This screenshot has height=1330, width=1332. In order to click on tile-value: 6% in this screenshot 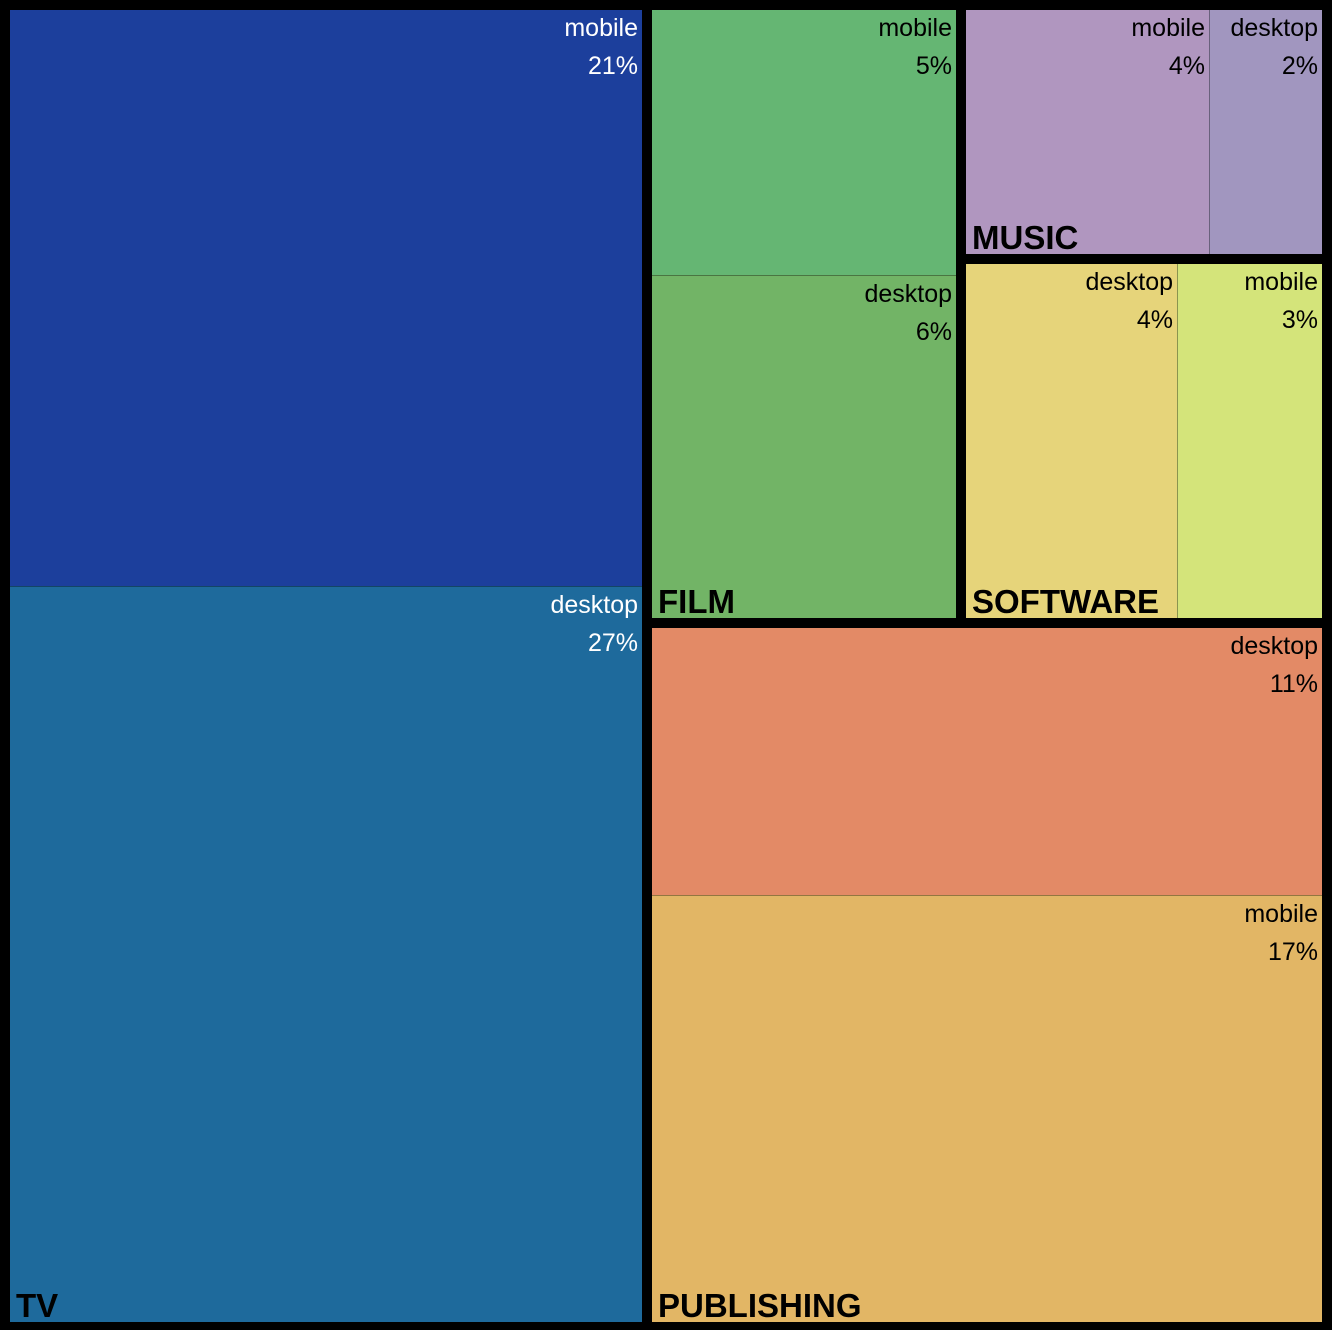, I will do `click(933, 332)`.